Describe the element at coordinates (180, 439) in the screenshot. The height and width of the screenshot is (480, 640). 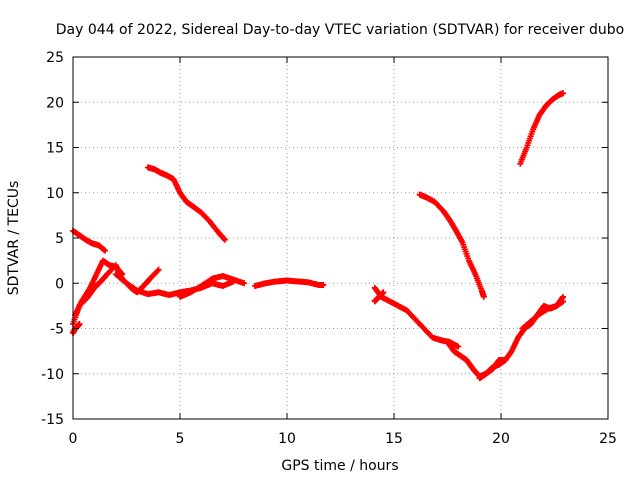
I see `x-tick-label: 5` at that location.